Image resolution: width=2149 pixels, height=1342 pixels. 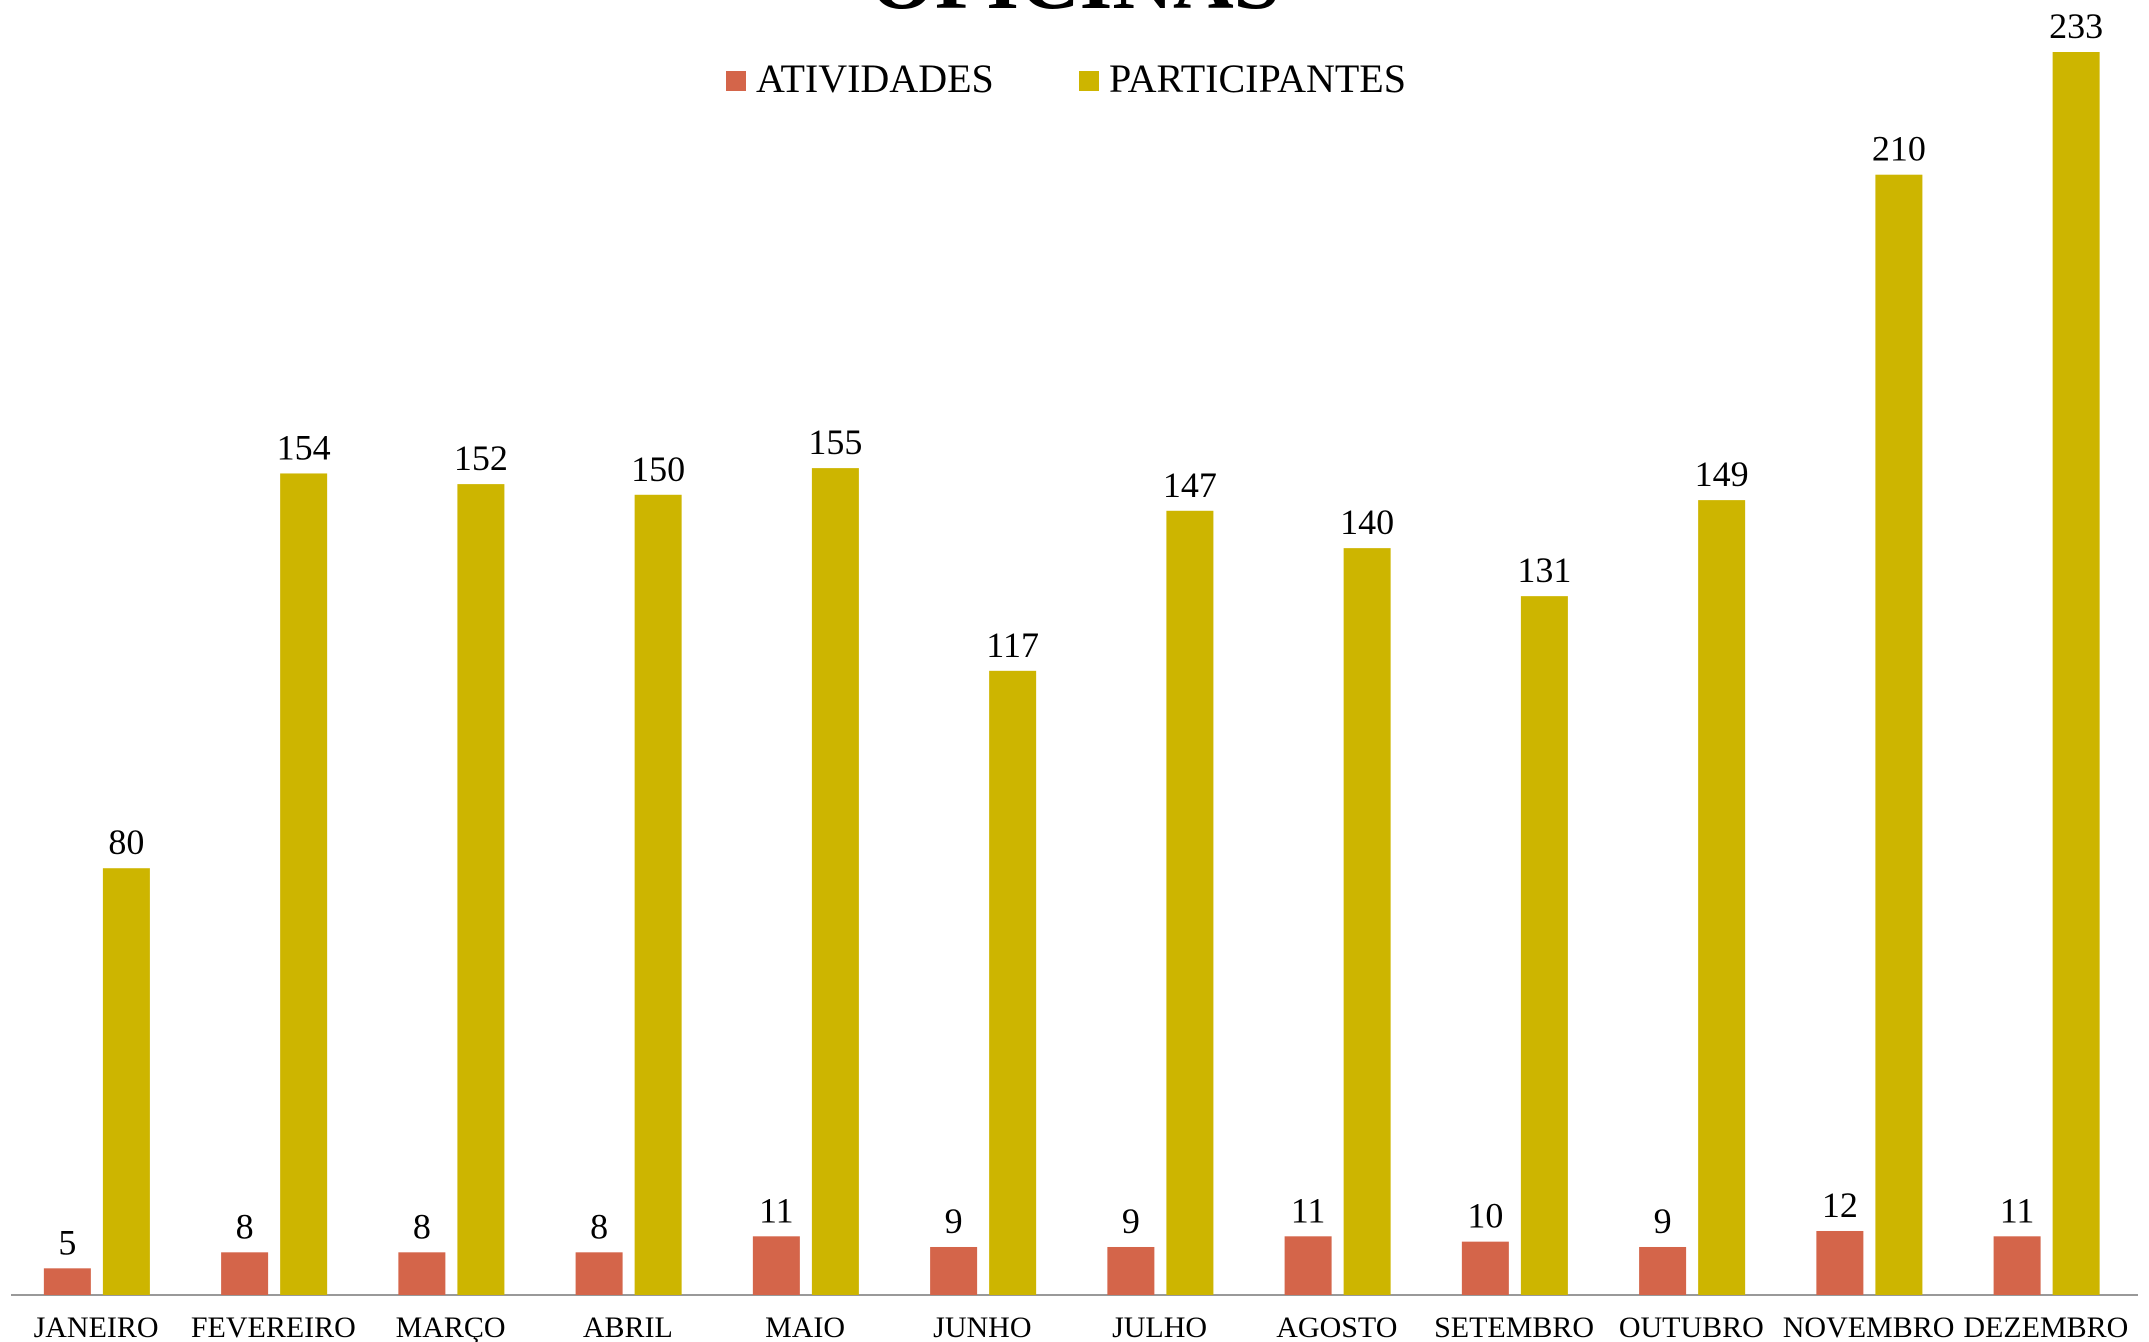 What do you see at coordinates (1159, 1326) in the screenshot?
I see `x-tick-label: JULHO` at bounding box center [1159, 1326].